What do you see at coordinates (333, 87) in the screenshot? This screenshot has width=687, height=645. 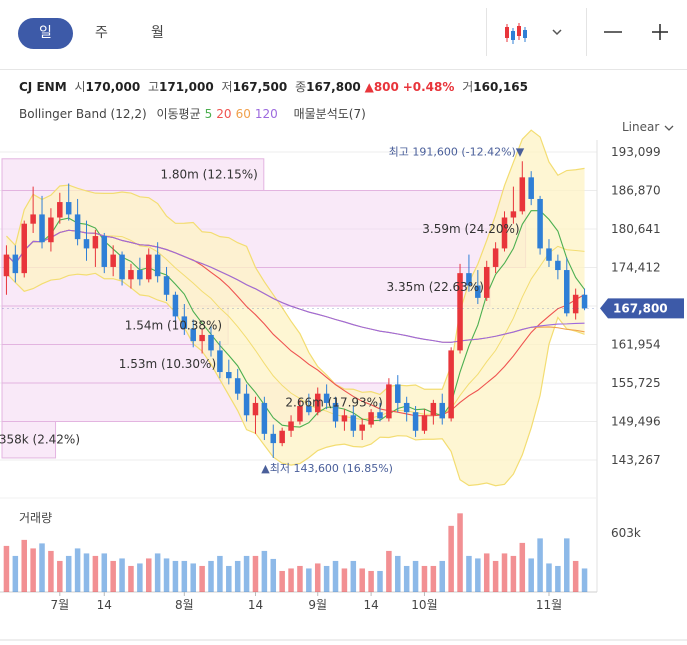 I see `close-value: 167,800` at bounding box center [333, 87].